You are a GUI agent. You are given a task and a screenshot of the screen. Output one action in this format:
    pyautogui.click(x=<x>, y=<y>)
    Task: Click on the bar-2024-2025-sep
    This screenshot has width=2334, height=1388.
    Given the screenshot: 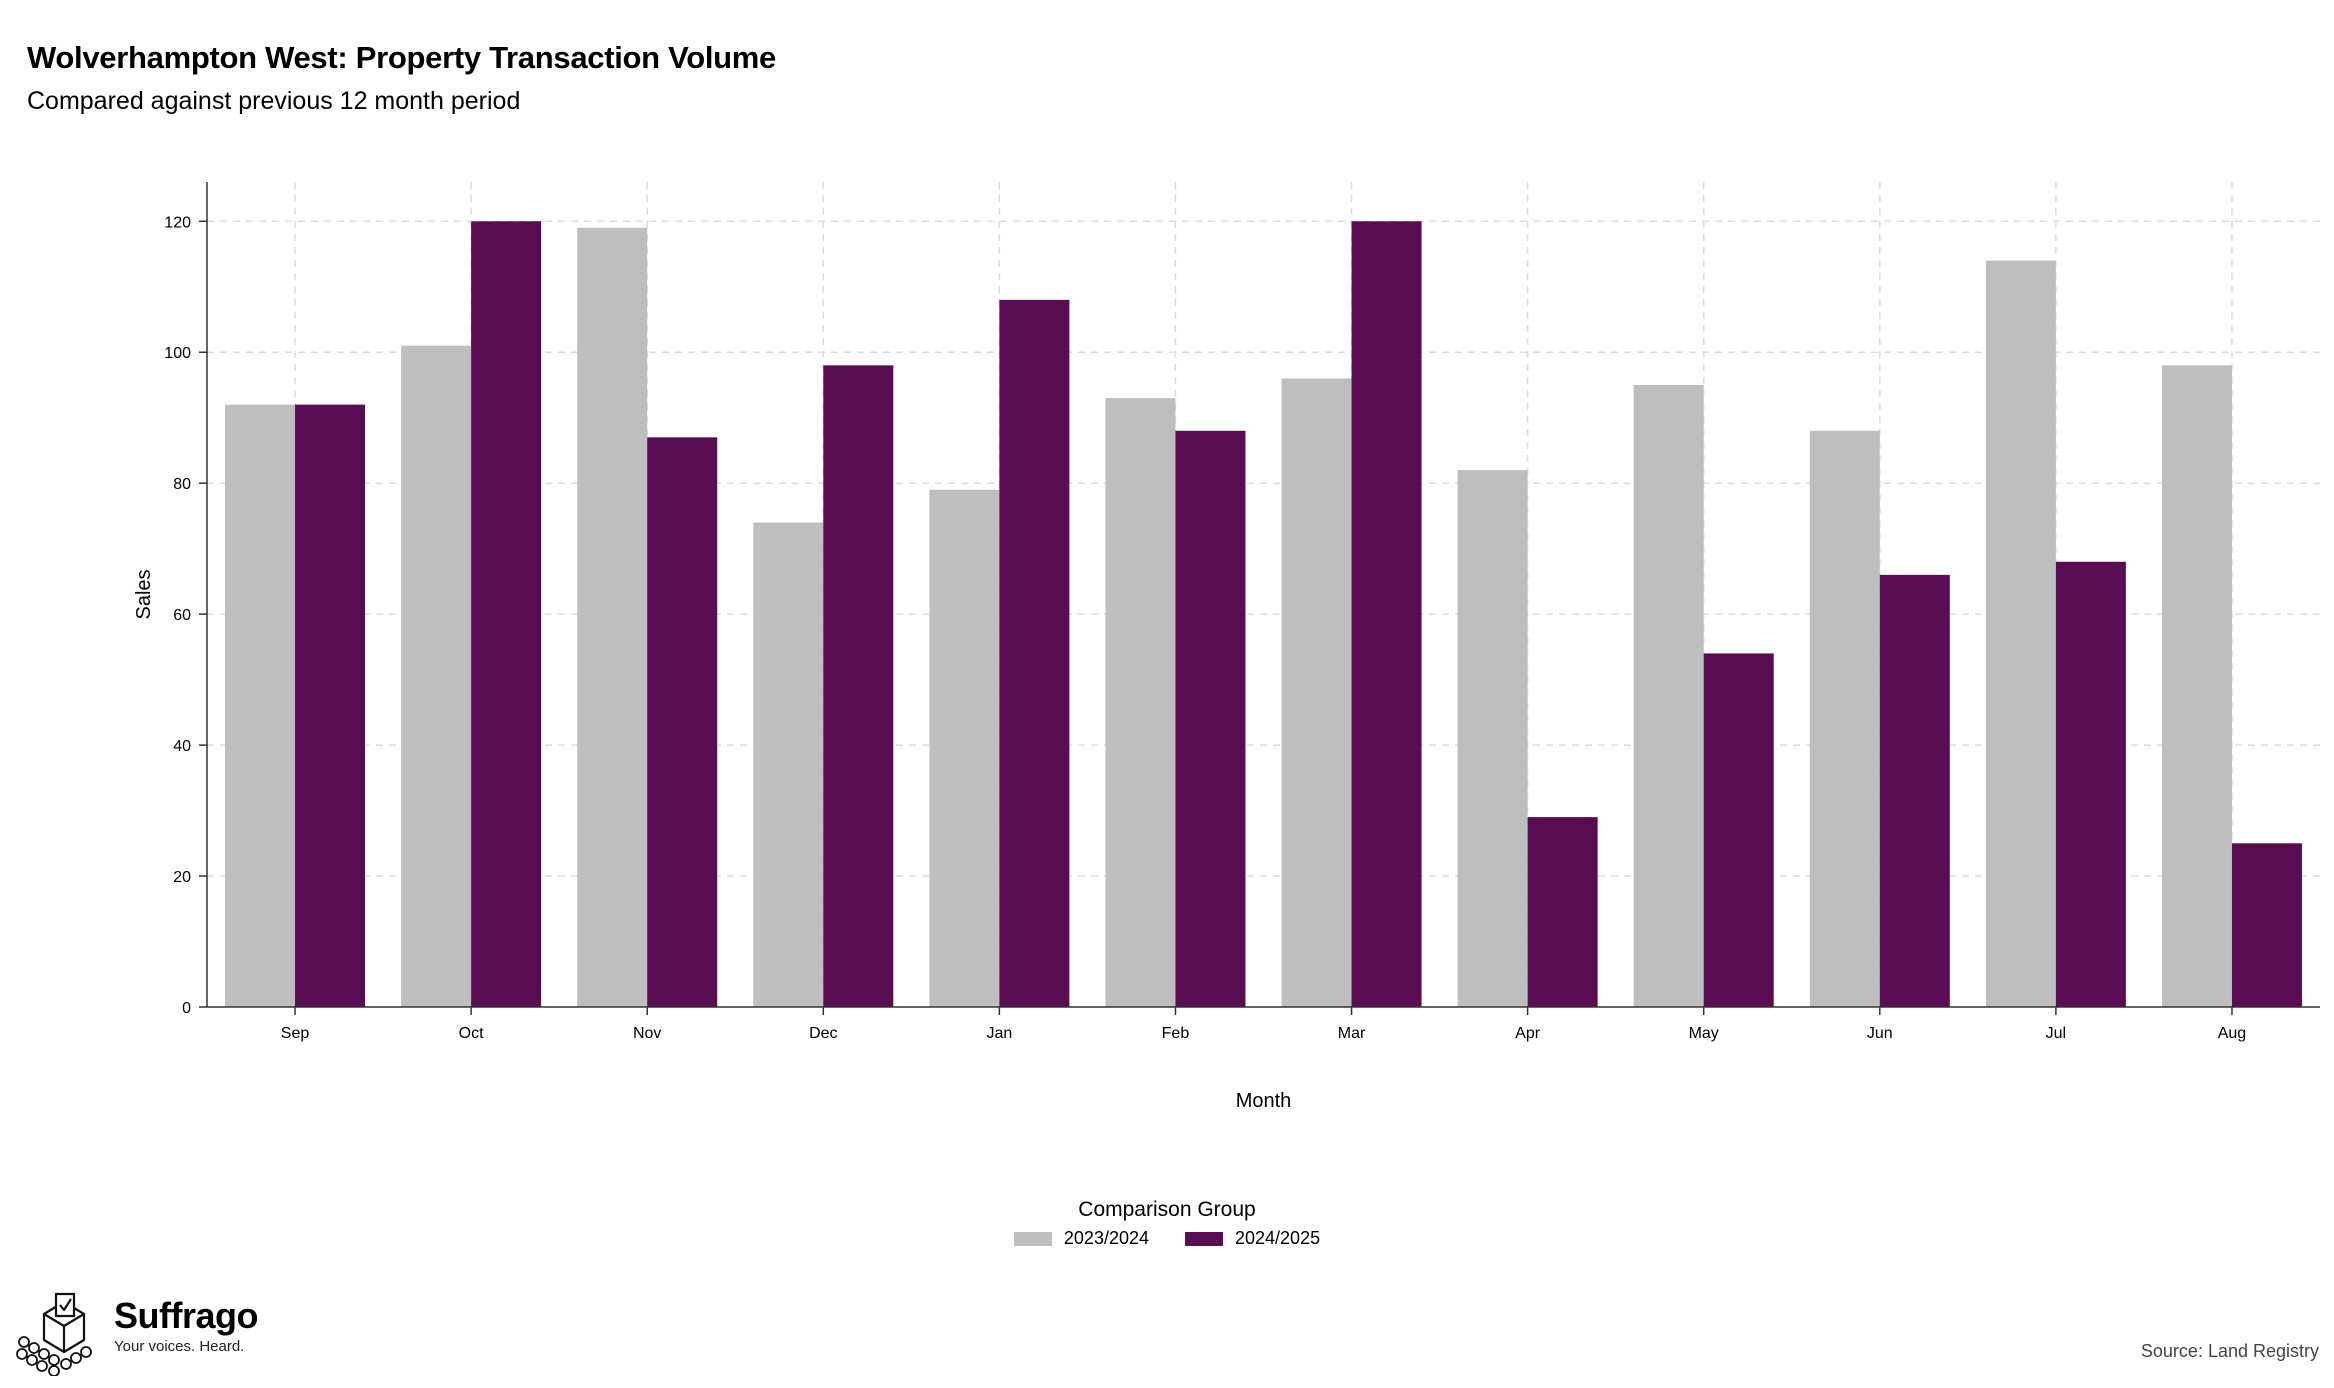 What is the action you would take?
    pyautogui.click(x=330, y=706)
    